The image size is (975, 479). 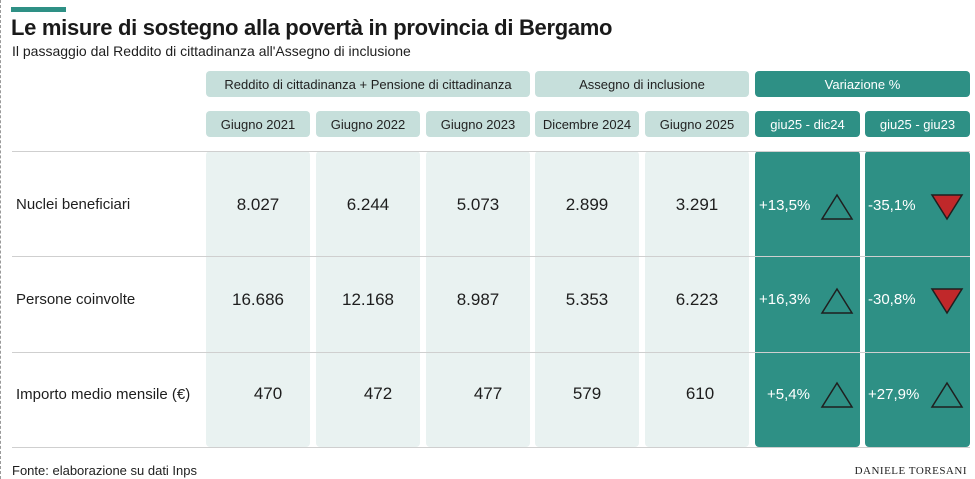 What do you see at coordinates (697, 124) in the screenshot?
I see `column-header-giugno-2025: Giugno 2025` at bounding box center [697, 124].